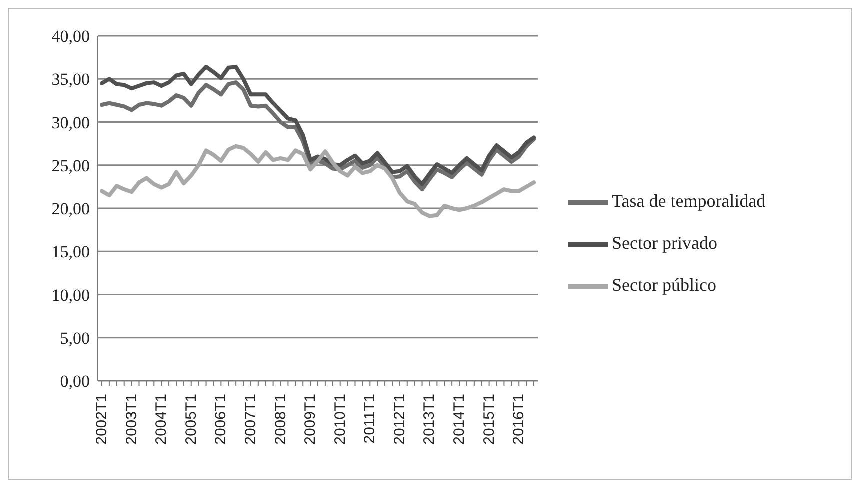 The width and height of the screenshot is (860, 488). What do you see at coordinates (71, 252) in the screenshot?
I see `y-tick-label: 15,00` at bounding box center [71, 252].